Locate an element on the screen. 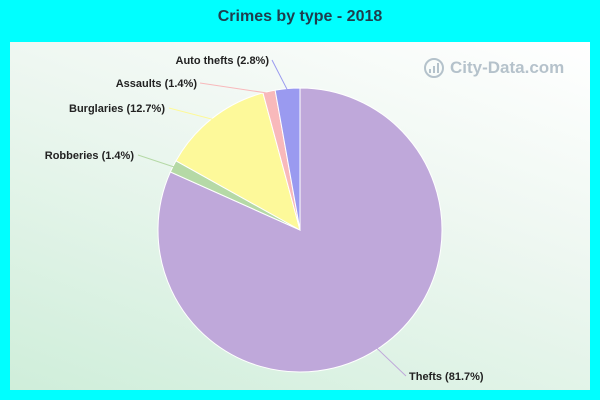 This screenshot has height=400, width=600. slice-label: Thefts (81.7%) is located at coordinates (446, 377).